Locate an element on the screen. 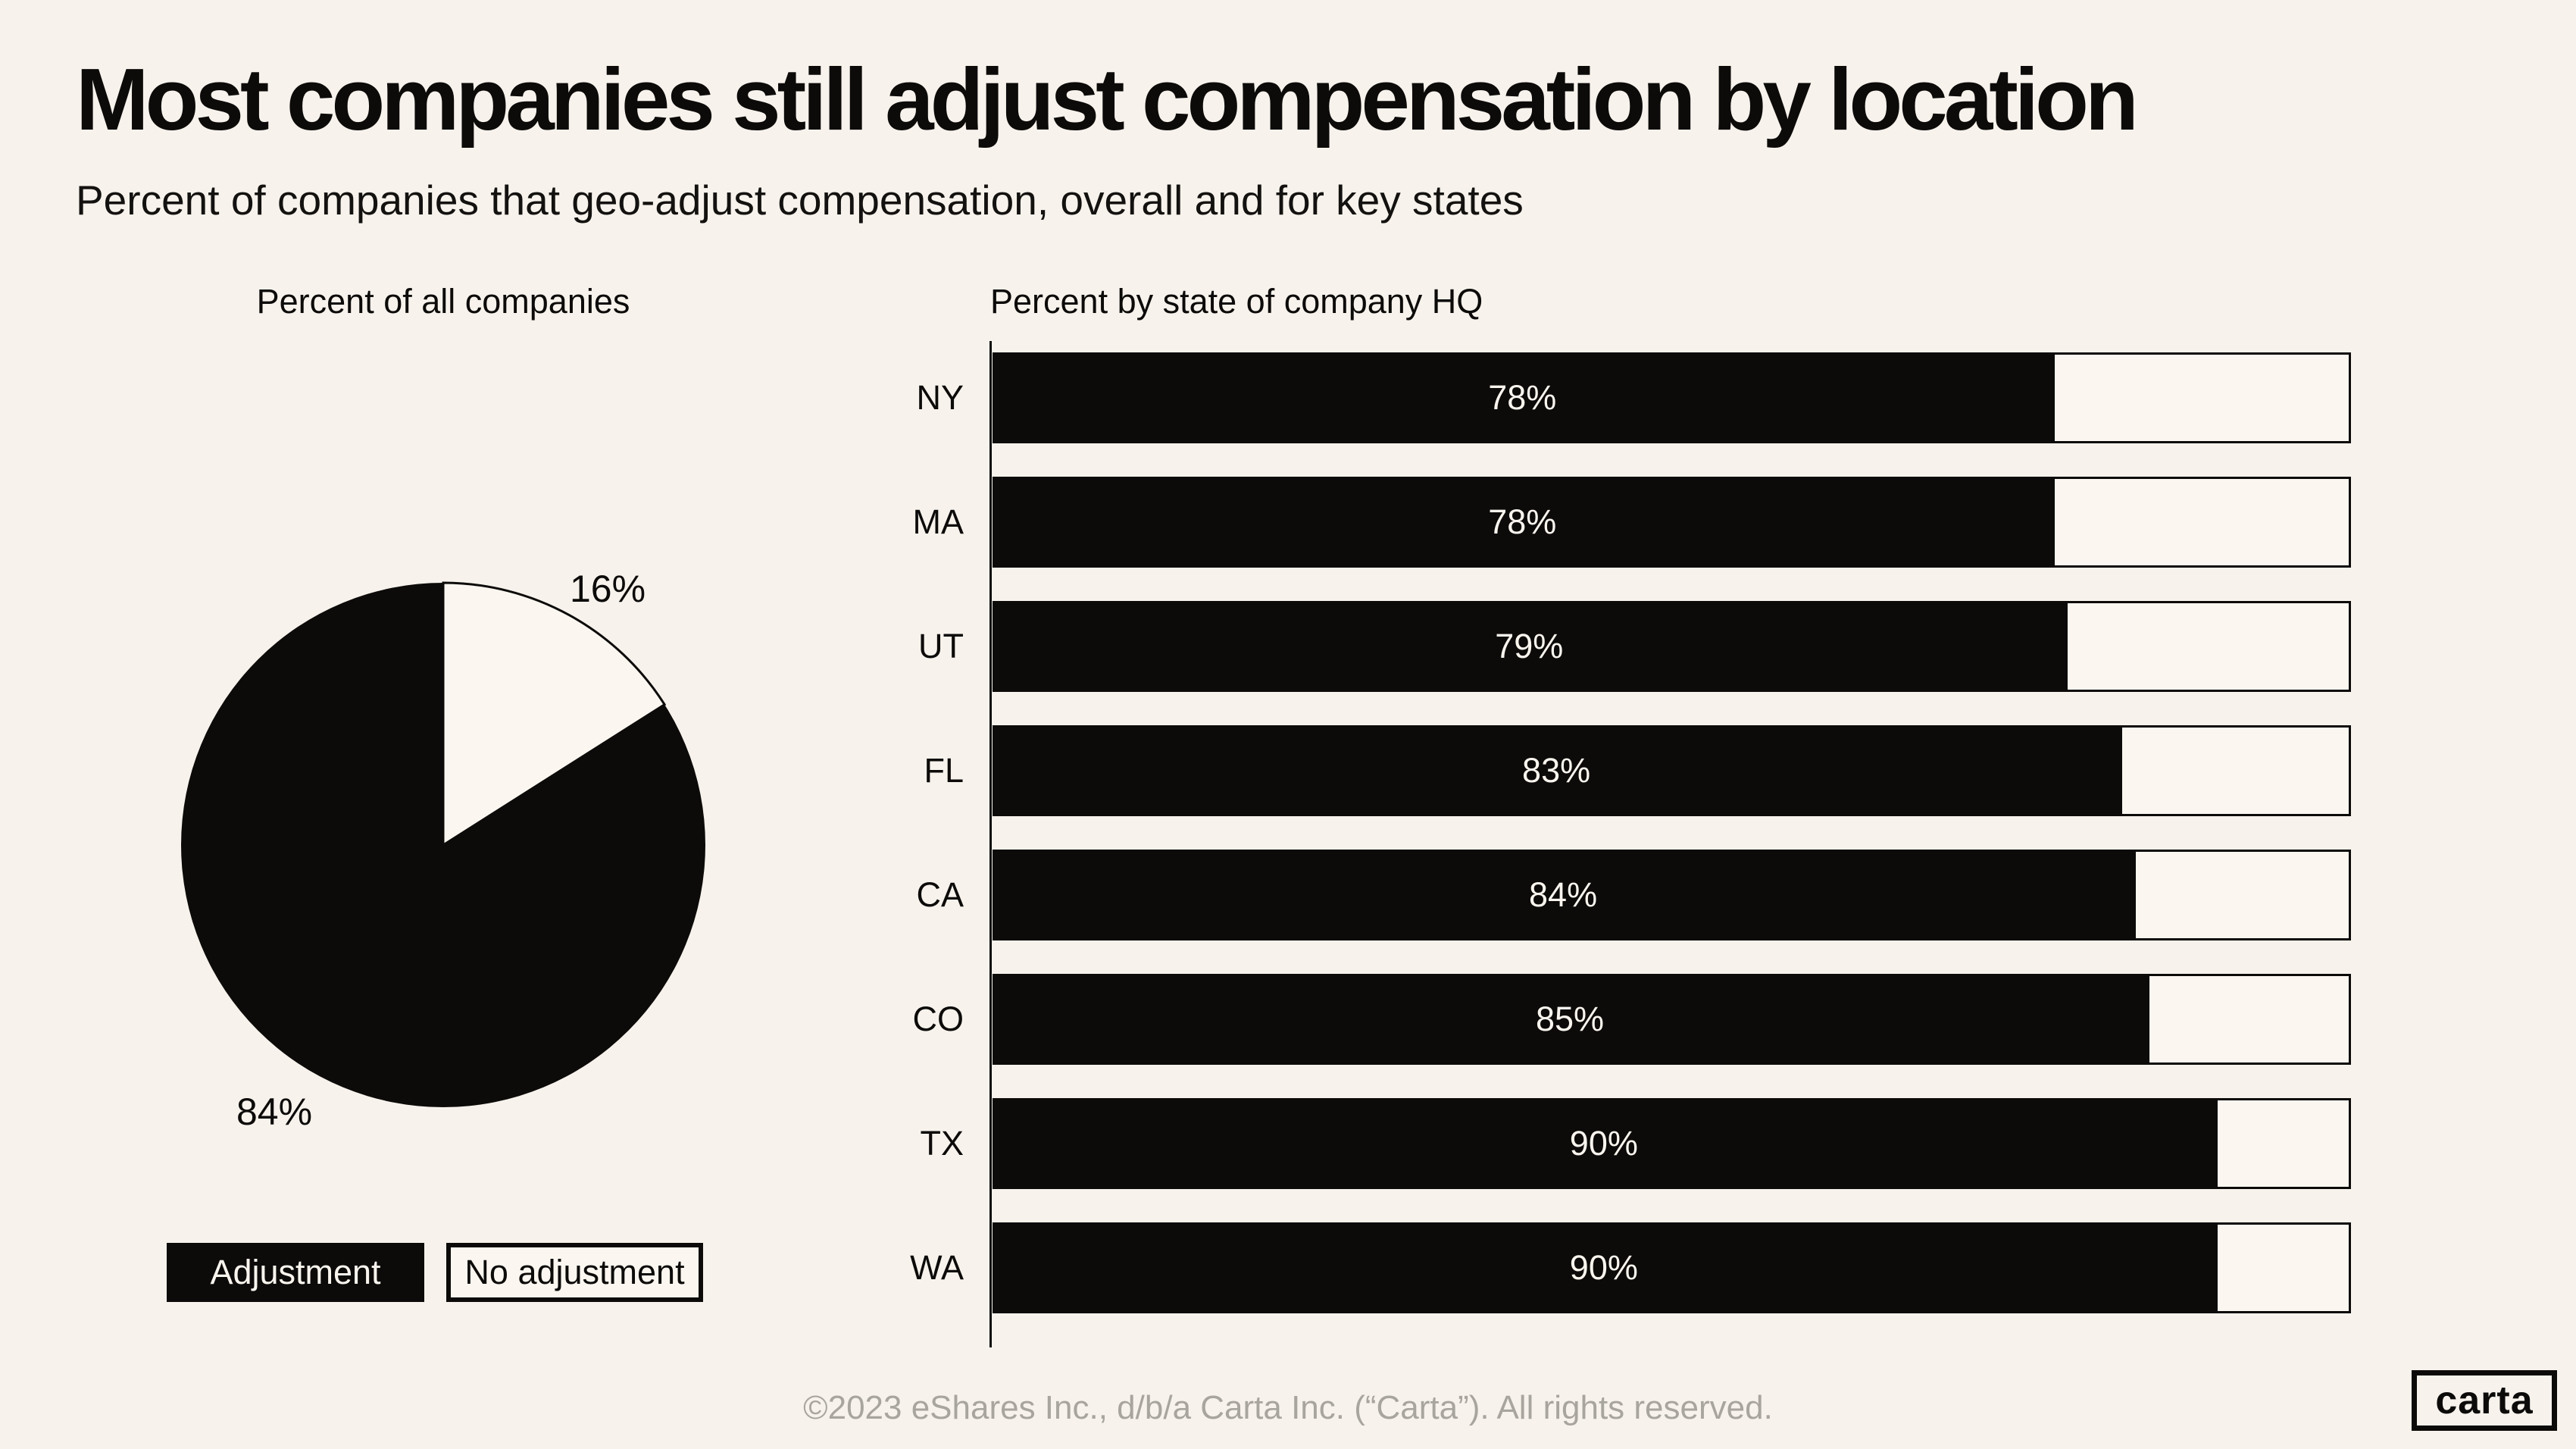 This screenshot has width=2576, height=1449. bar-row-tx: TX 90% is located at coordinates (1635, 1143).